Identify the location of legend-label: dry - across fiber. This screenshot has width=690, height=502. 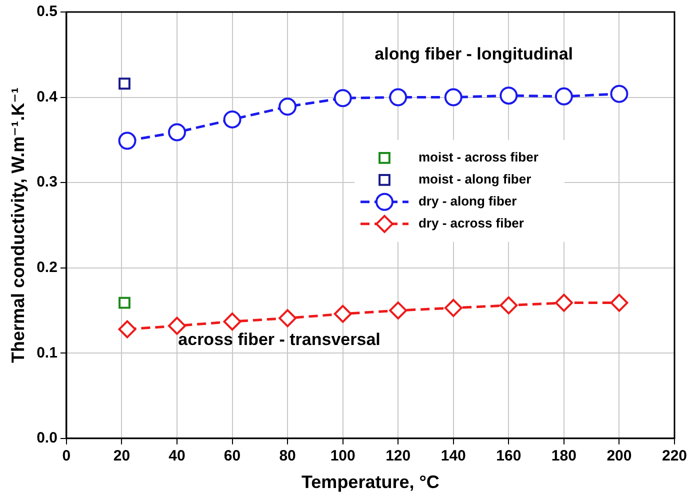
(471, 223).